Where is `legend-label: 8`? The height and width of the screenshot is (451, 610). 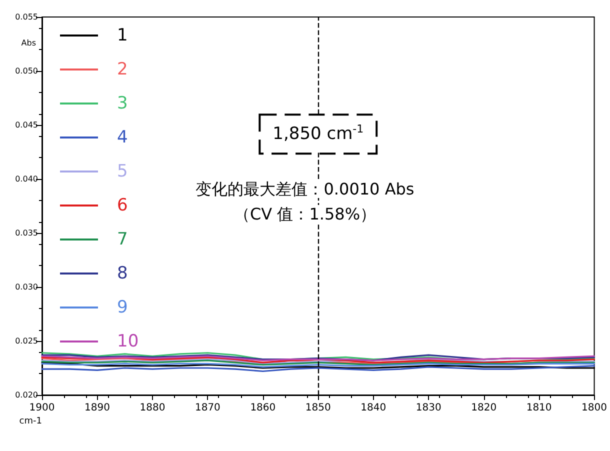
legend-label: 8 is located at coordinates (122, 274).